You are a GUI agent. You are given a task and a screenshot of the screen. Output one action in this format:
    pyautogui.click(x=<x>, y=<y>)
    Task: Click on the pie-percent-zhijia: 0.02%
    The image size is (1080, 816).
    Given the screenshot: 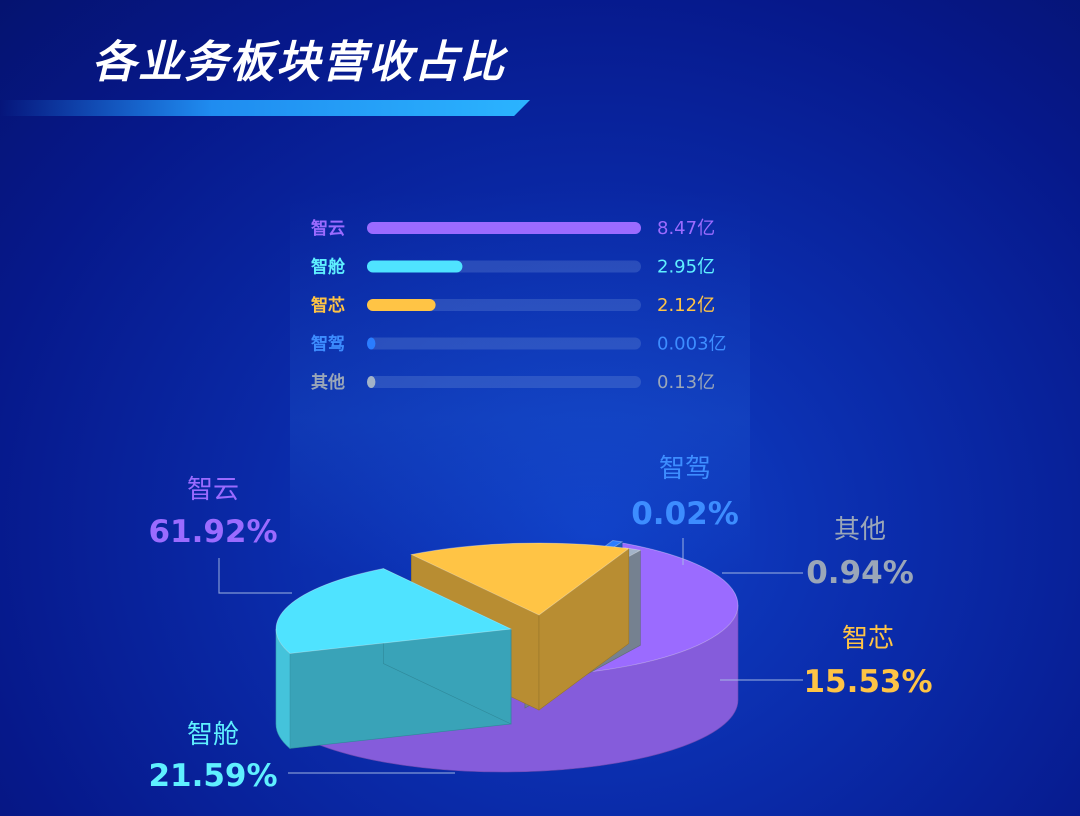 What is the action you would take?
    pyautogui.click(x=685, y=514)
    